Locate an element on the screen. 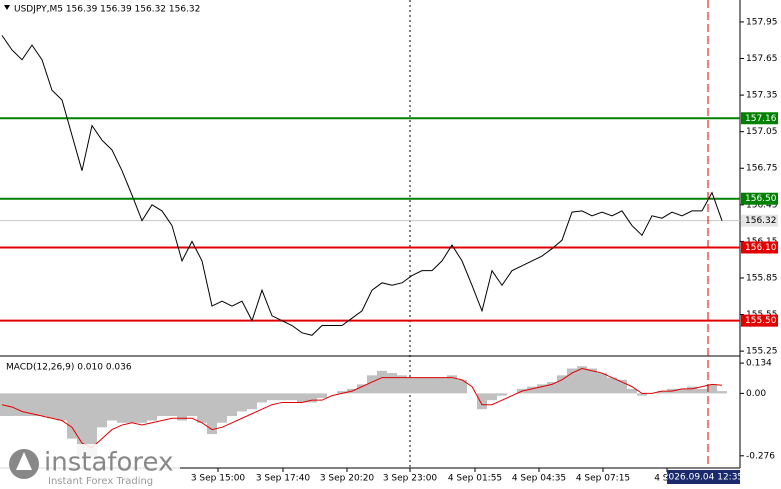 The width and height of the screenshot is (781, 489). x-tick-label: 3 Sep 20:20 is located at coordinates (347, 479).